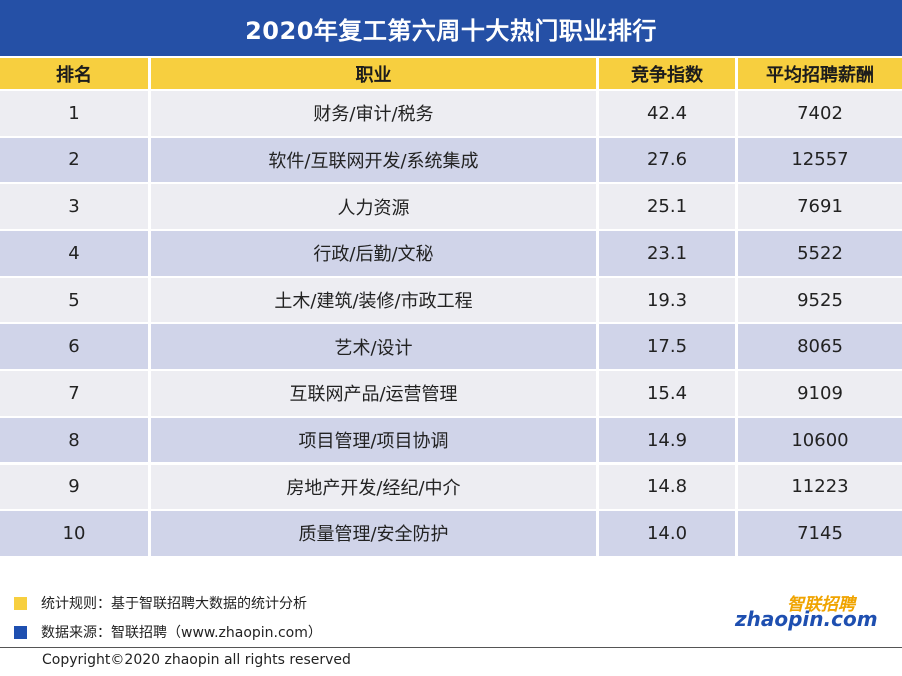 This screenshot has height=676, width=902. What do you see at coordinates (74, 300) in the screenshot?
I see `rank-cell: 5` at bounding box center [74, 300].